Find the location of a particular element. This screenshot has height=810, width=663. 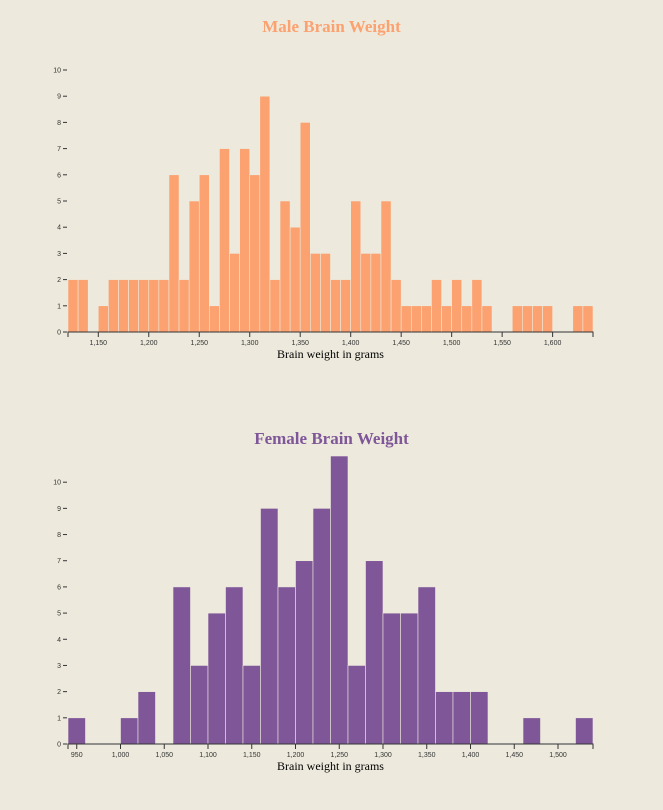

male-x-tick-label: 1,600 is located at coordinates (553, 343).